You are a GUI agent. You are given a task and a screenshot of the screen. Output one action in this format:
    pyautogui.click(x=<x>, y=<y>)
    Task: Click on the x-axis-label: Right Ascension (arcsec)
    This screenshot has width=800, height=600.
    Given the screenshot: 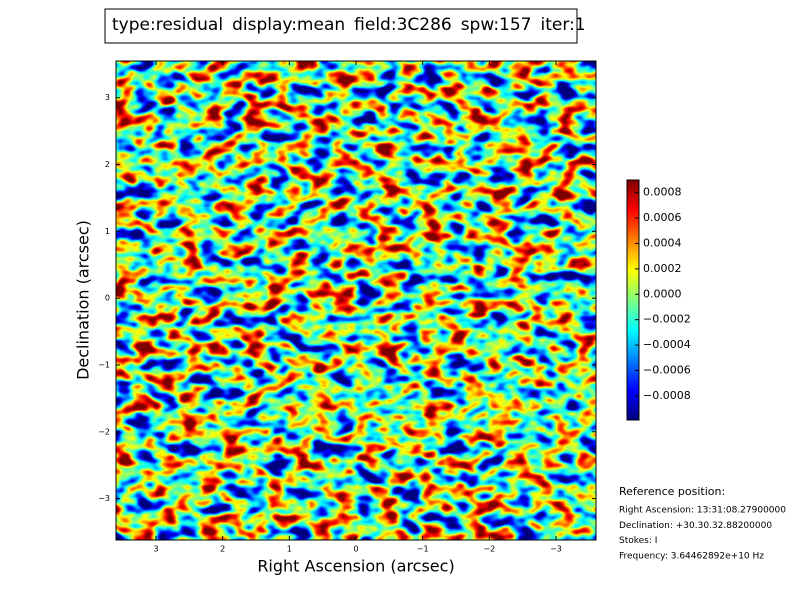 What is the action you would take?
    pyautogui.click(x=355, y=566)
    